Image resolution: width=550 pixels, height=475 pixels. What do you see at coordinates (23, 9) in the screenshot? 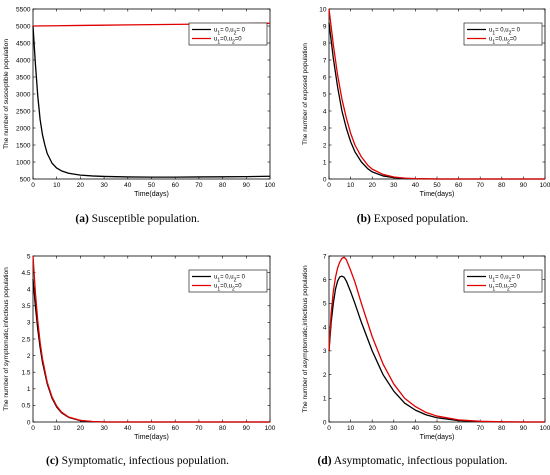
I see `y-tick-label: 5500` at bounding box center [23, 9].